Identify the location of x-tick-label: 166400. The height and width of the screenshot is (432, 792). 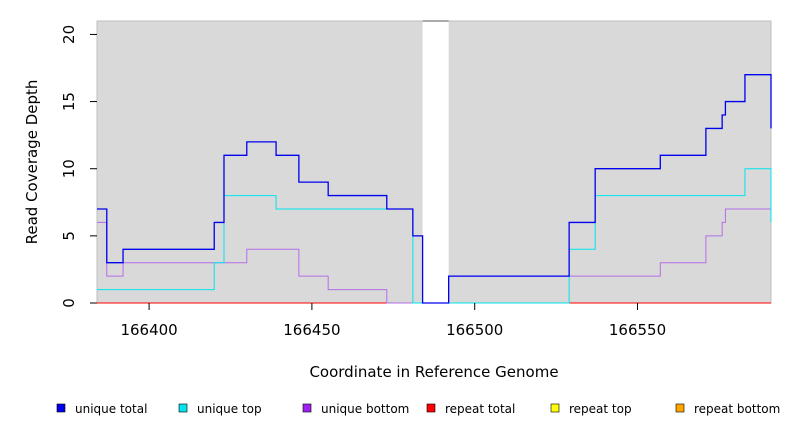
(148, 330).